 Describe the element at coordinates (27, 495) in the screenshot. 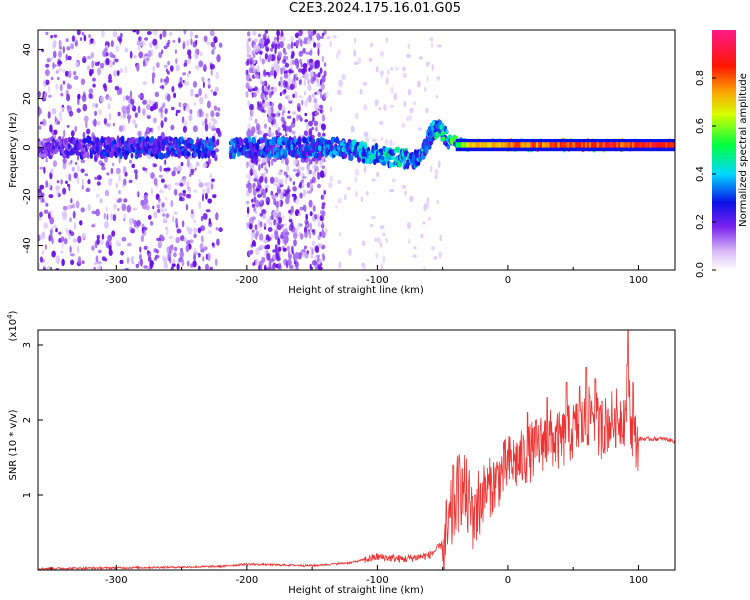

I see `y-tick-label: 1` at that location.